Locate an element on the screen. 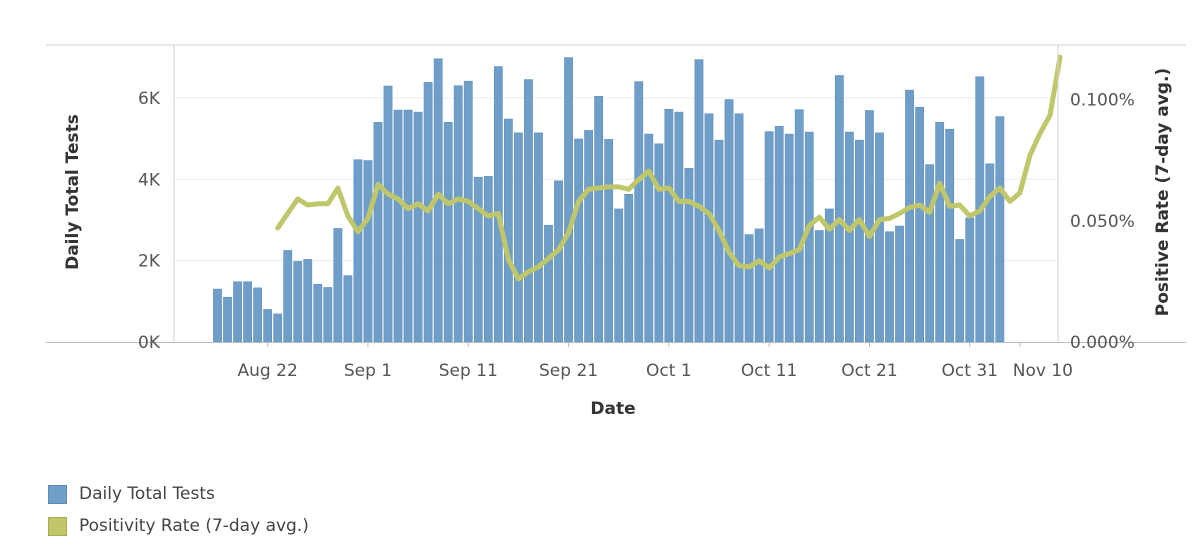 The height and width of the screenshot is (557, 1200). legend-label-positivity: Positivity Rate (7-day avg.) is located at coordinates (194, 526).